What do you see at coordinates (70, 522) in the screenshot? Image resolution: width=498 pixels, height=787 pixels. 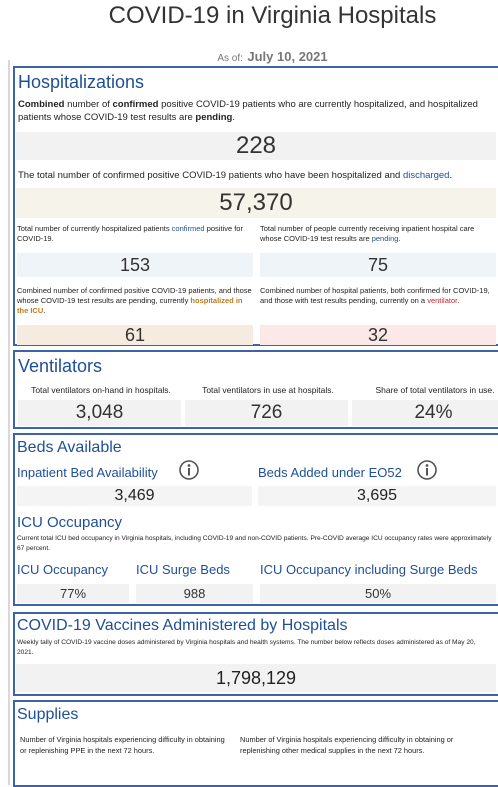 I see `section-title: ICU Occupancy` at bounding box center [70, 522].